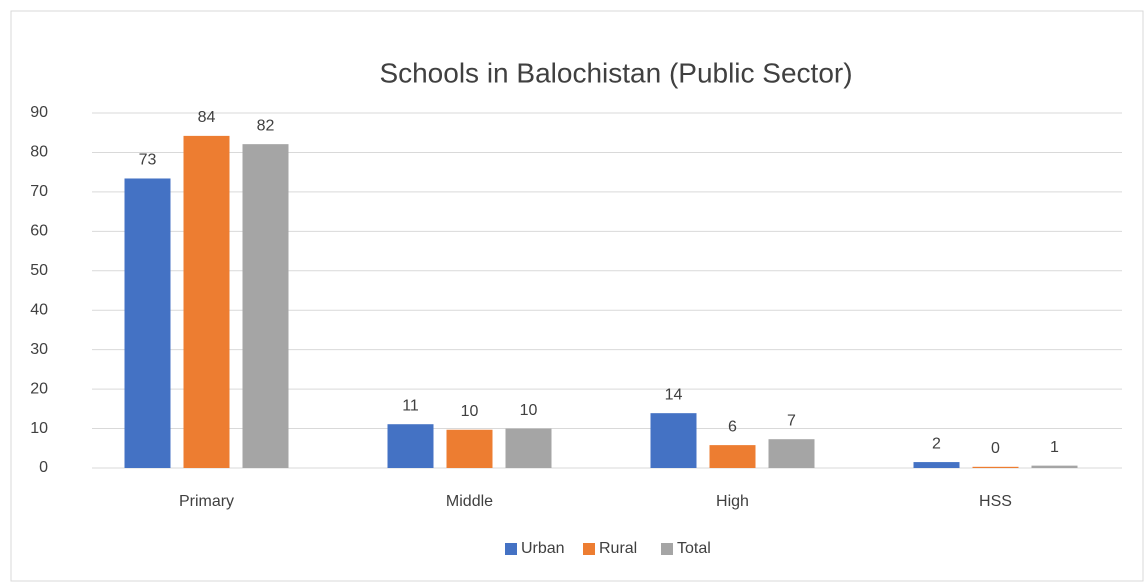 This screenshot has height=582, width=1144. Describe the element at coordinates (1054, 447) in the screenshot. I see `data-label: 1` at that location.